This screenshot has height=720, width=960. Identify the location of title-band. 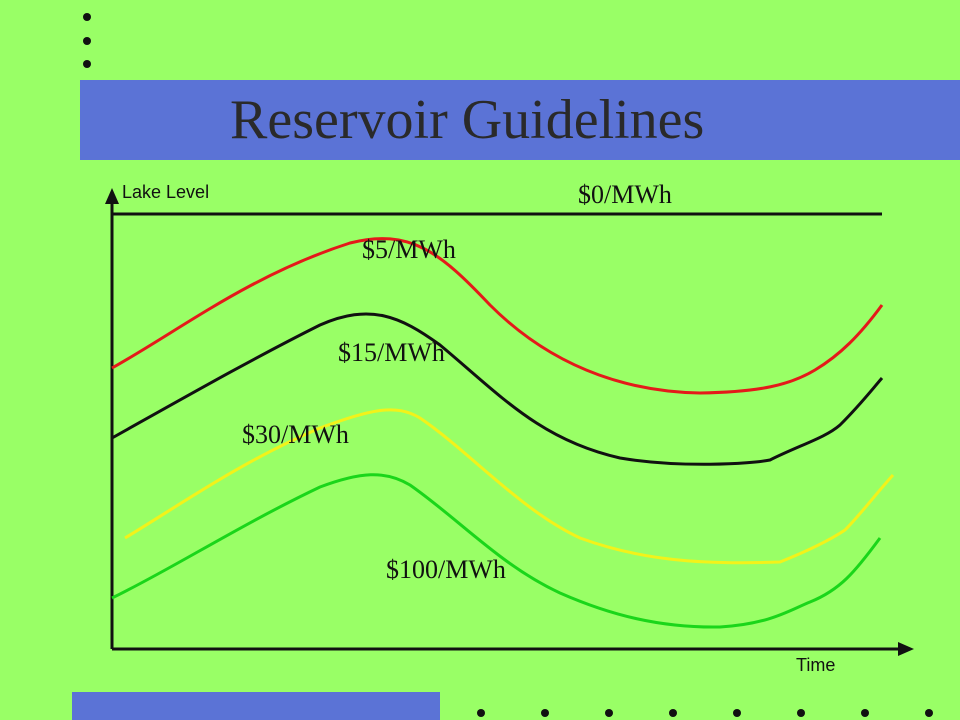
(520, 120).